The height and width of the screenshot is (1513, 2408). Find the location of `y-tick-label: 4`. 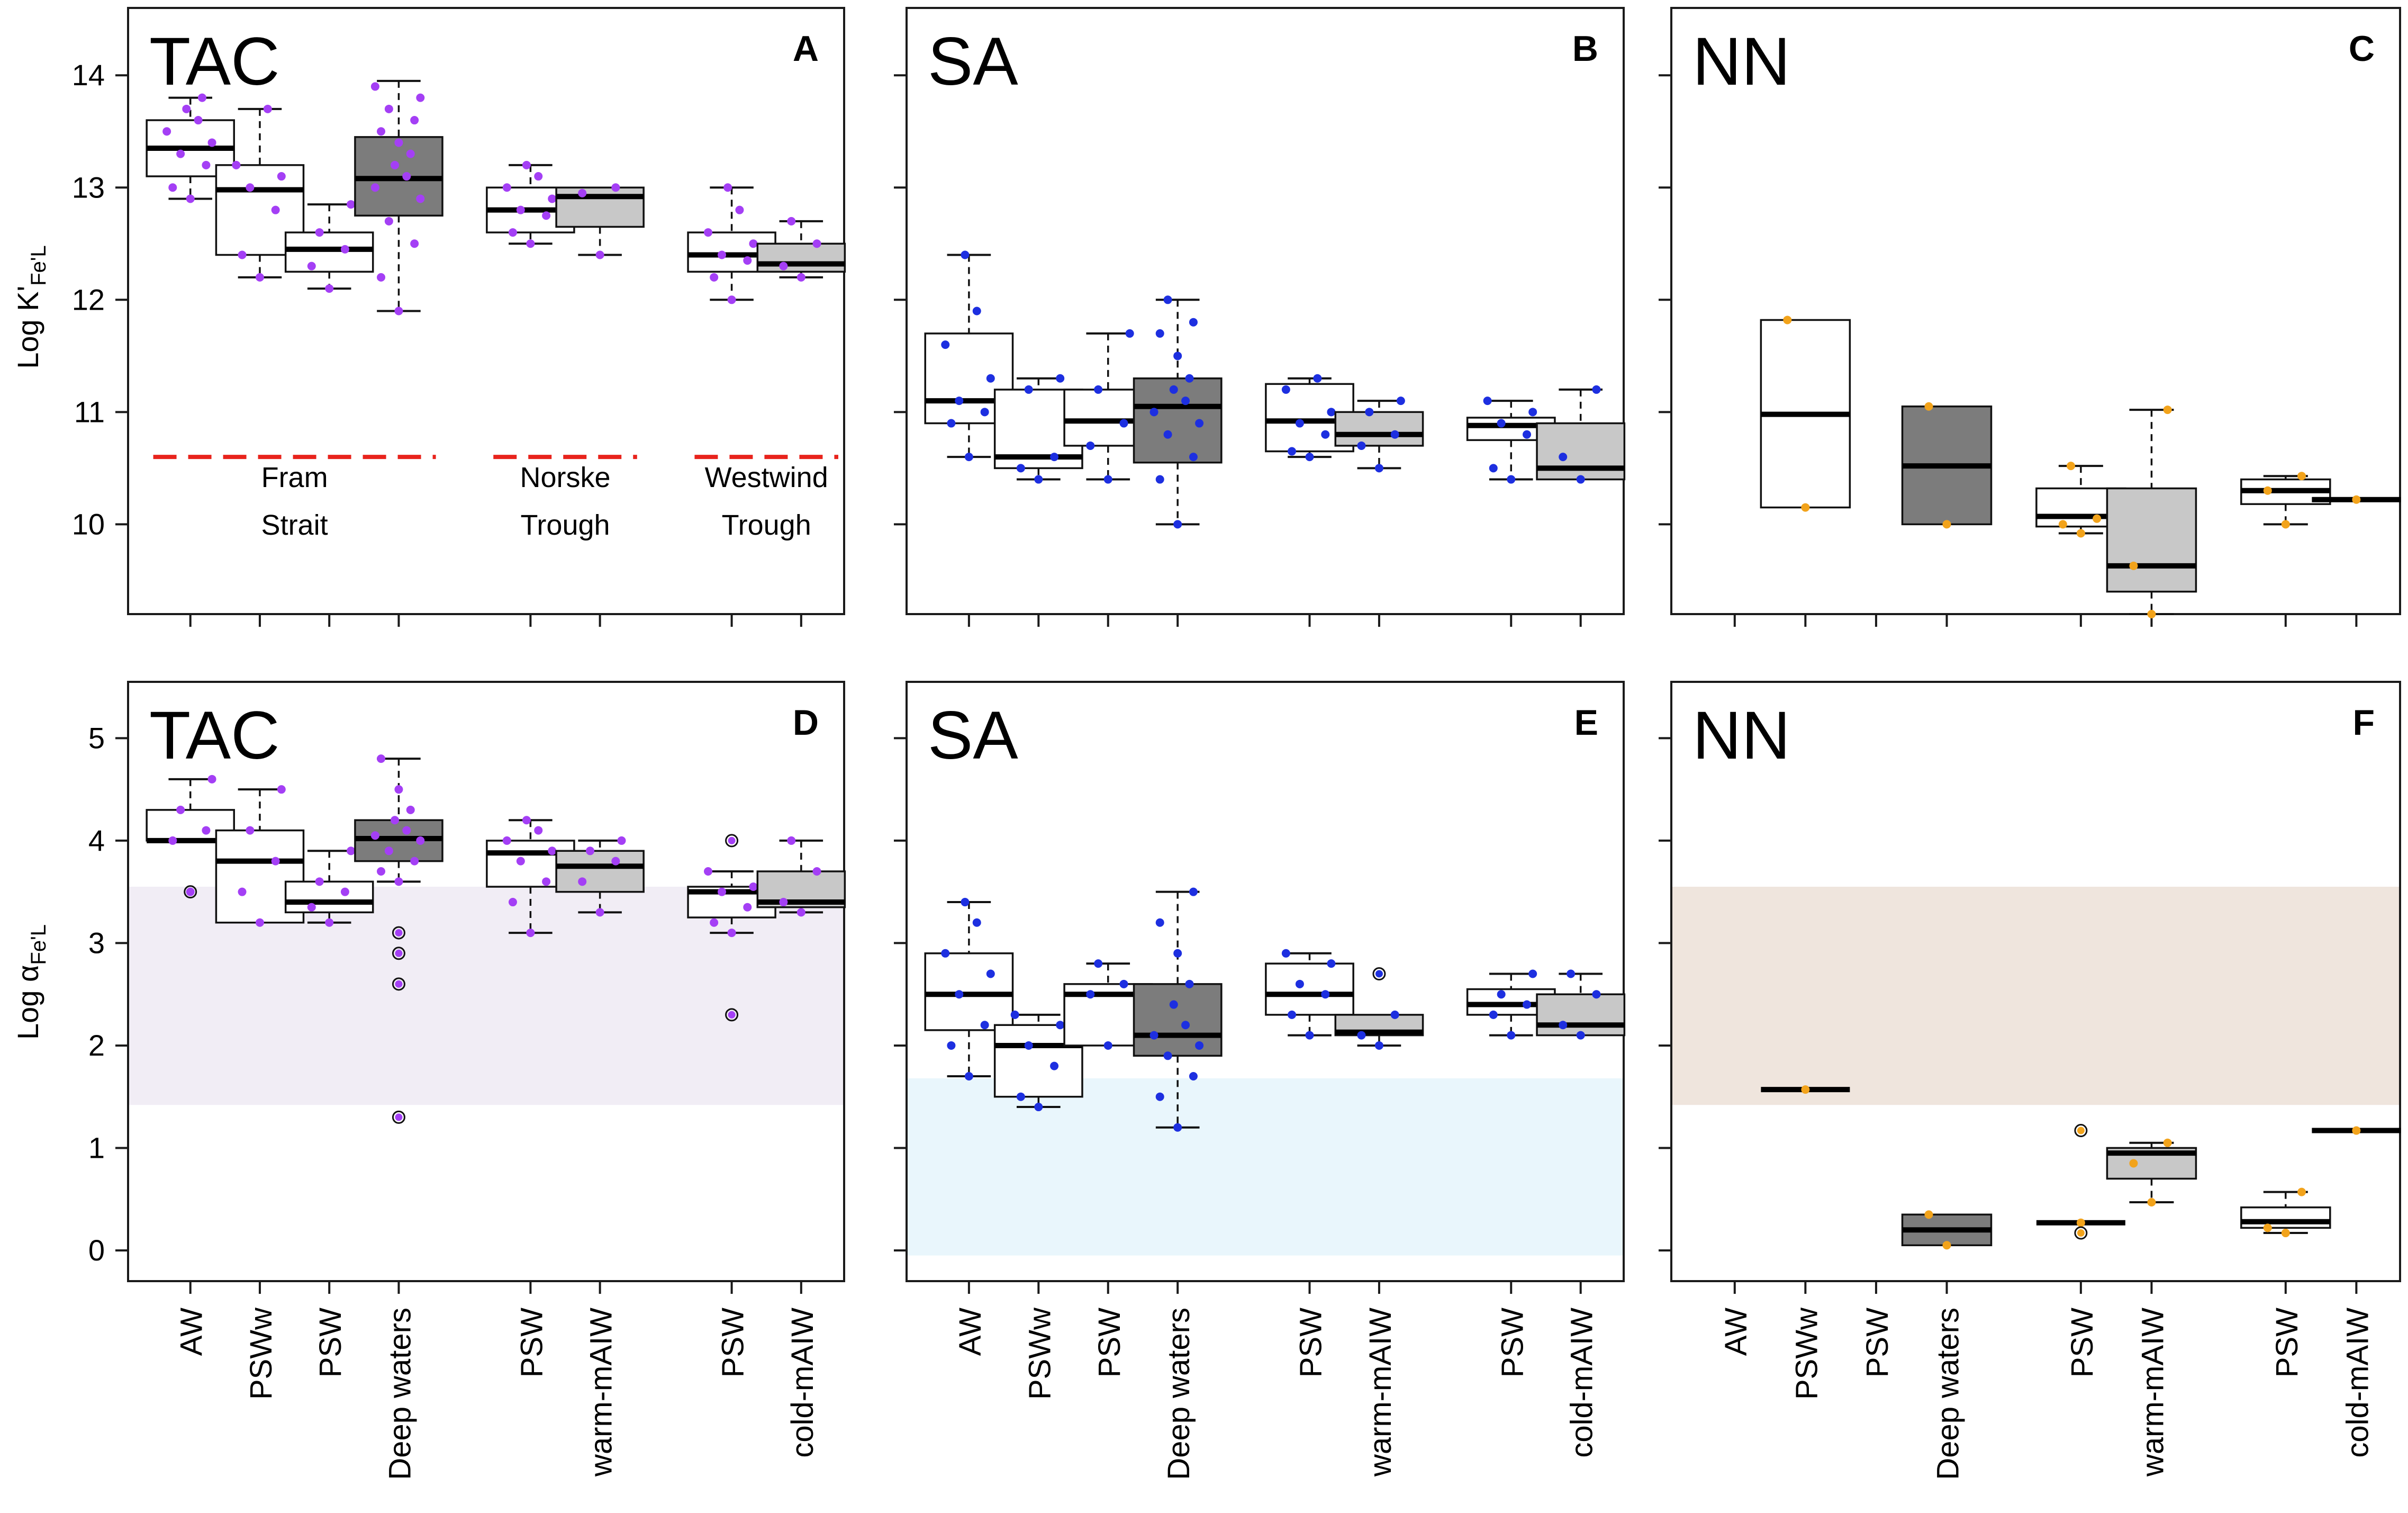

y-tick-label: 4 is located at coordinates (97, 841).